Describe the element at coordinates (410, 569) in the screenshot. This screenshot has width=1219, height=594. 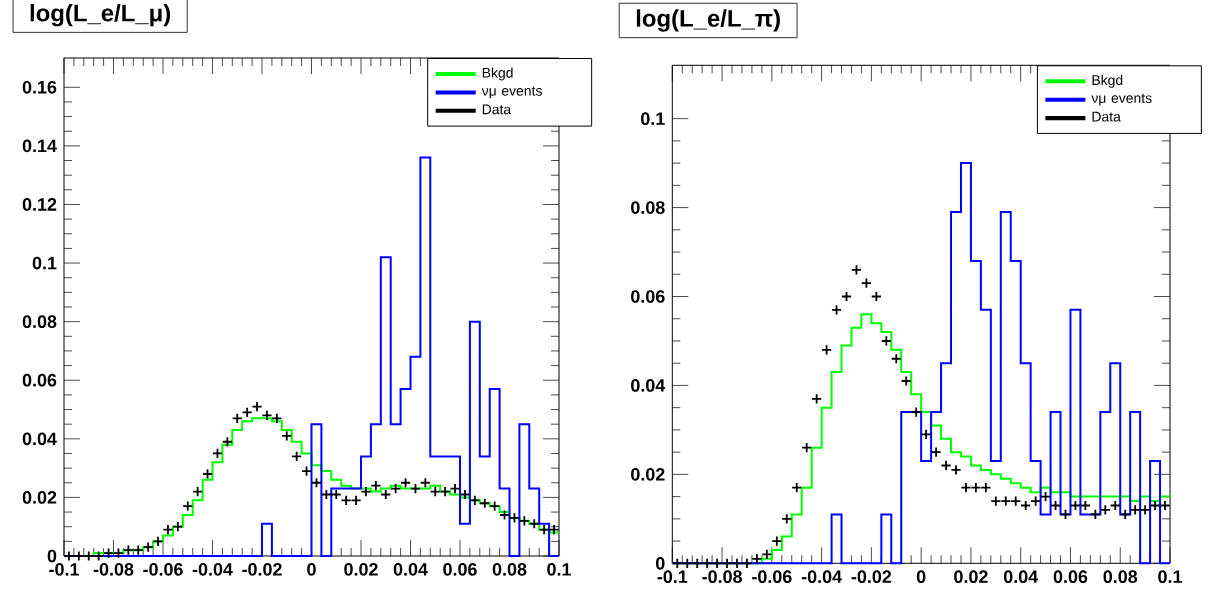
I see `x-tick-label: 0.04` at that location.